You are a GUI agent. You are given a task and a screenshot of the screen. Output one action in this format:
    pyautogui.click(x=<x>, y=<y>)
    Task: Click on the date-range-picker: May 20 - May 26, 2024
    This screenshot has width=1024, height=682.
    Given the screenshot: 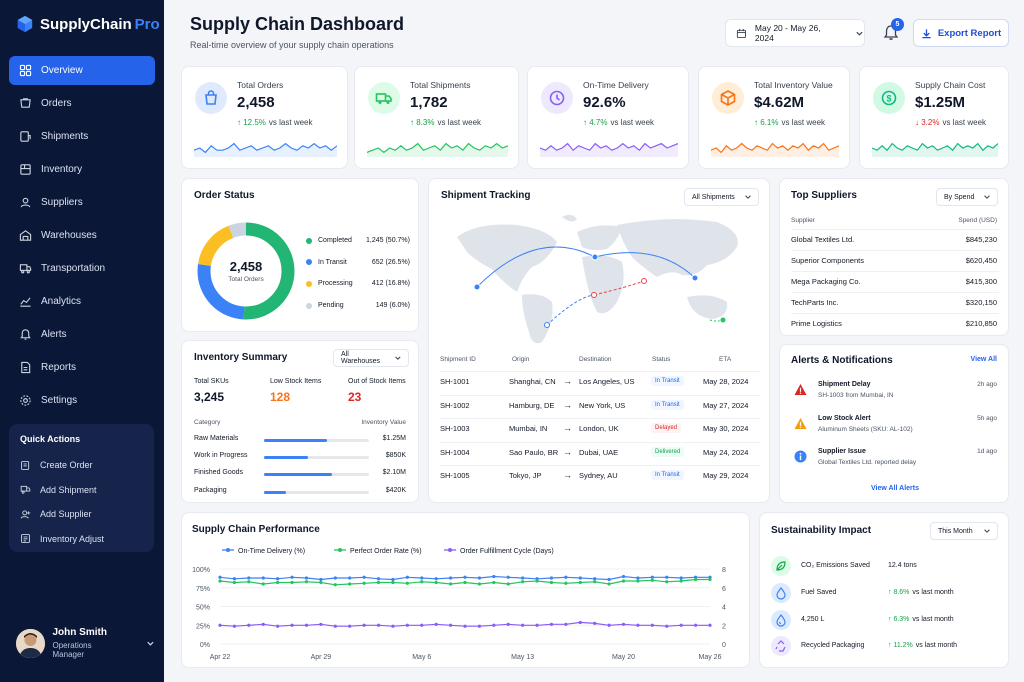 What is the action you would take?
    pyautogui.click(x=795, y=33)
    